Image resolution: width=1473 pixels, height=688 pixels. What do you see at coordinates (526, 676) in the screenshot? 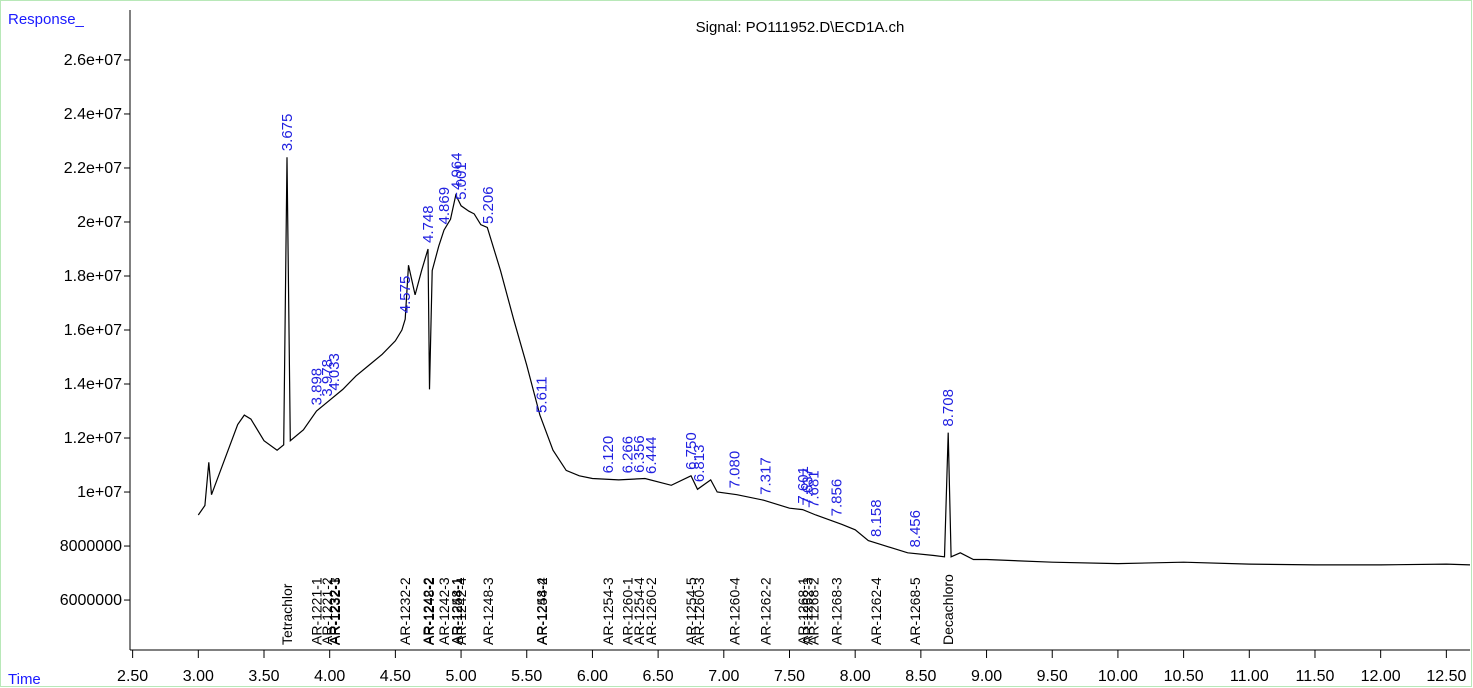
I see `x-tick-label: 5.50` at bounding box center [526, 676].